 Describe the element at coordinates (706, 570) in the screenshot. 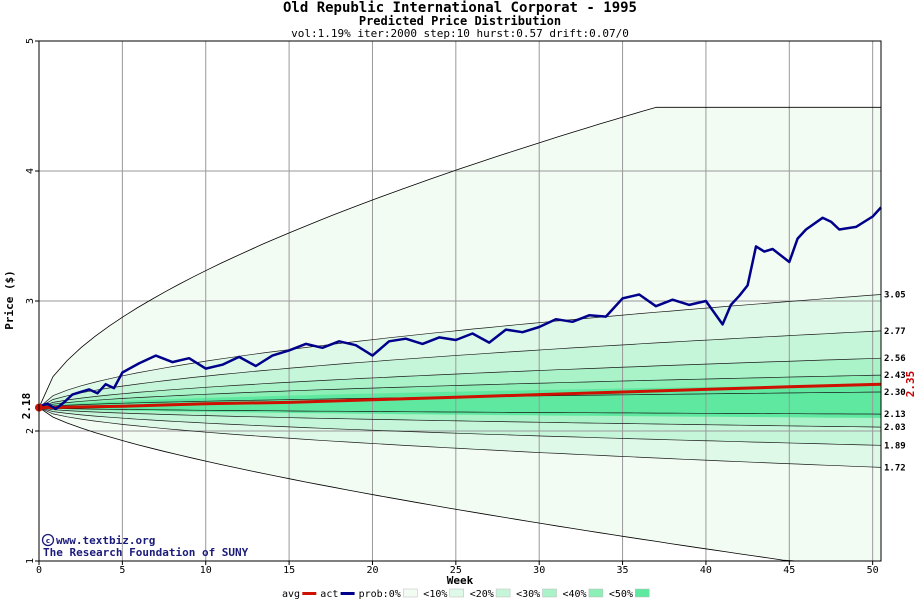

I see `x-tick-label: 40` at that location.